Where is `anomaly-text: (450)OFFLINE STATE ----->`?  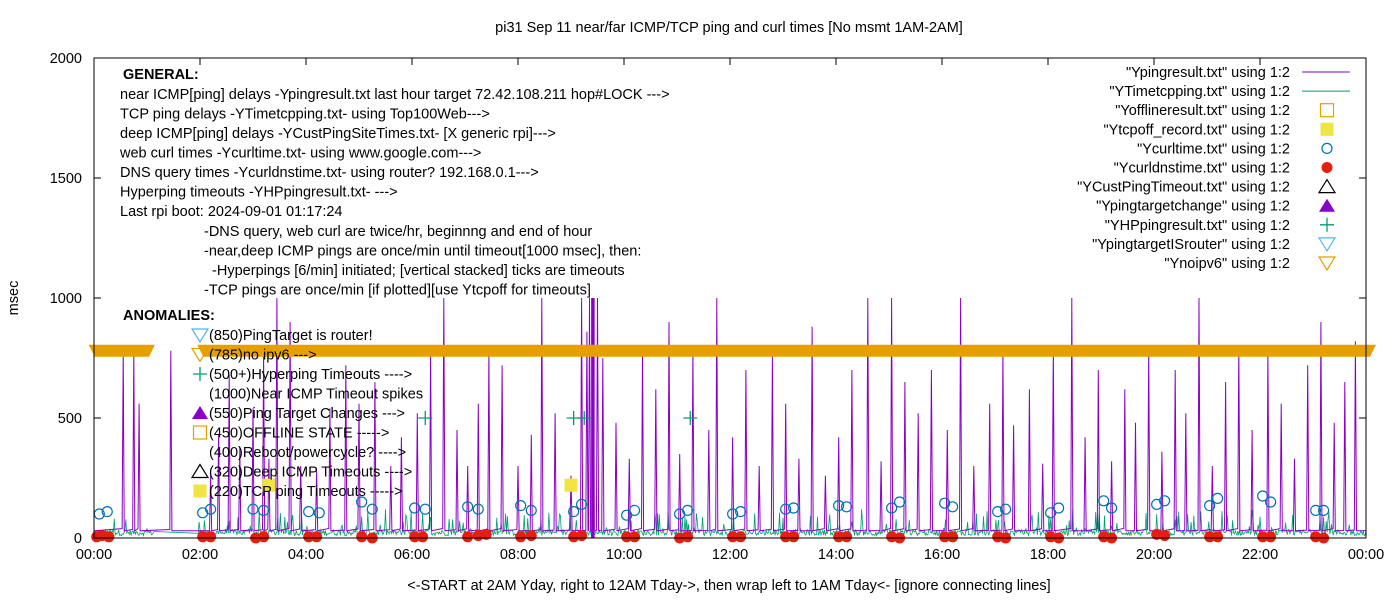 anomaly-text: (450)OFFLINE STATE -----> is located at coordinates (299, 434).